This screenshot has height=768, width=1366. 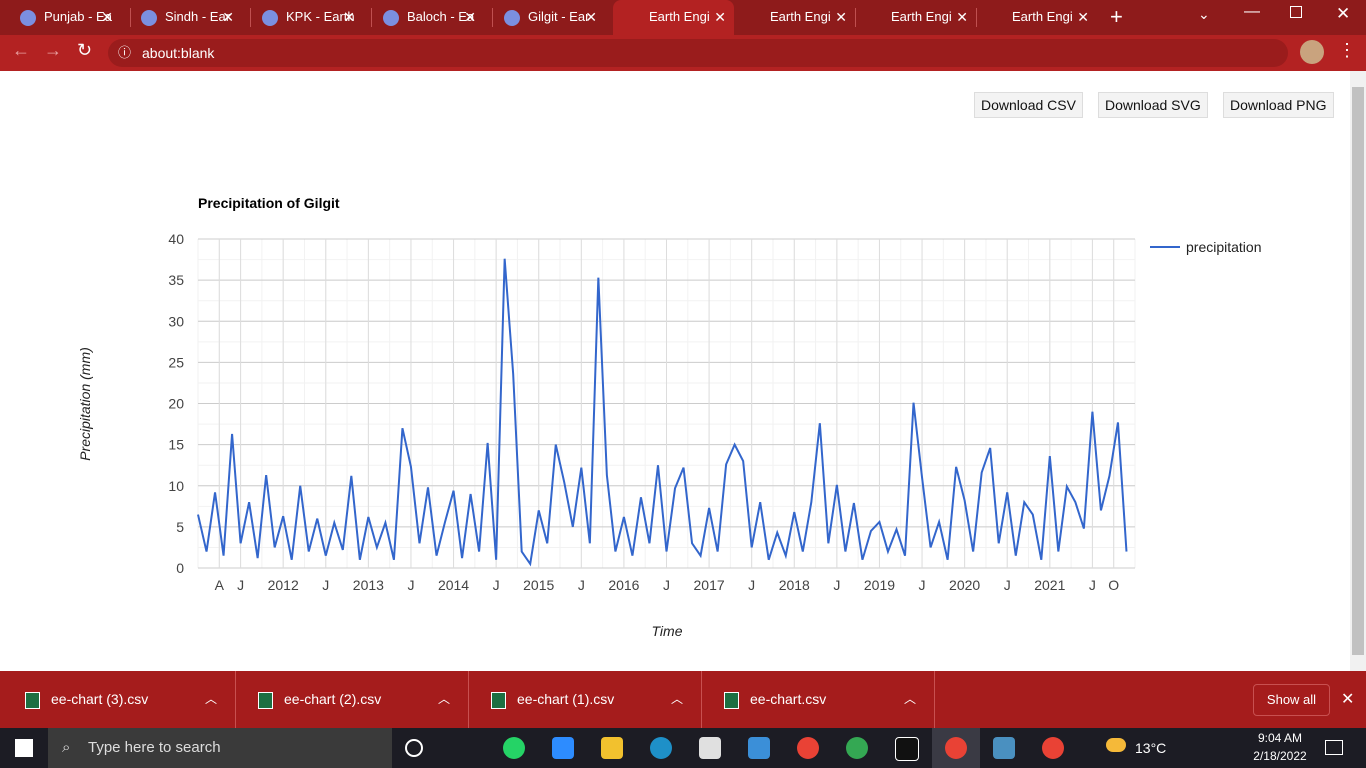 What do you see at coordinates (176, 321) in the screenshot?
I see `y-tick-label: 30` at bounding box center [176, 321].